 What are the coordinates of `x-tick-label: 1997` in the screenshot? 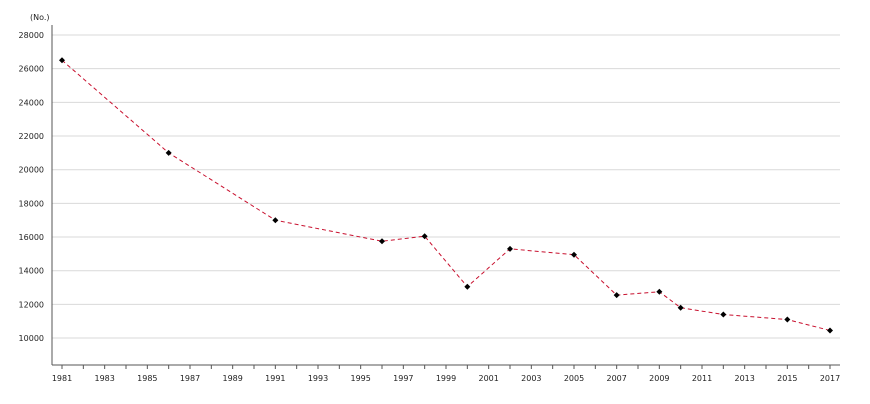 It's located at (403, 378).